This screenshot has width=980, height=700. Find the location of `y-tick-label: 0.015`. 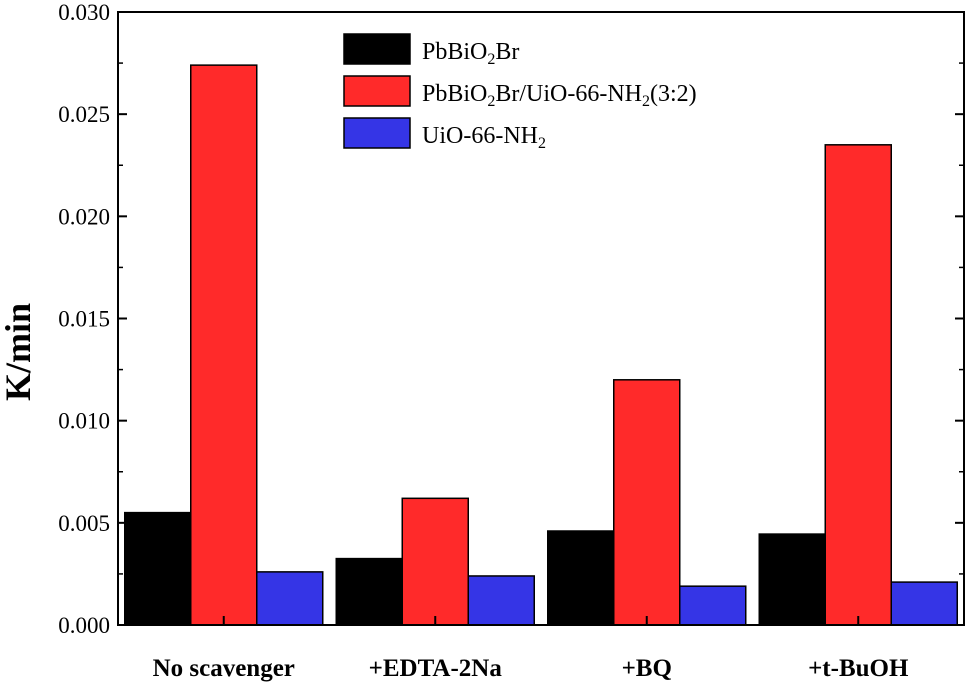

y-tick-label: 0.015 is located at coordinates (84, 319).